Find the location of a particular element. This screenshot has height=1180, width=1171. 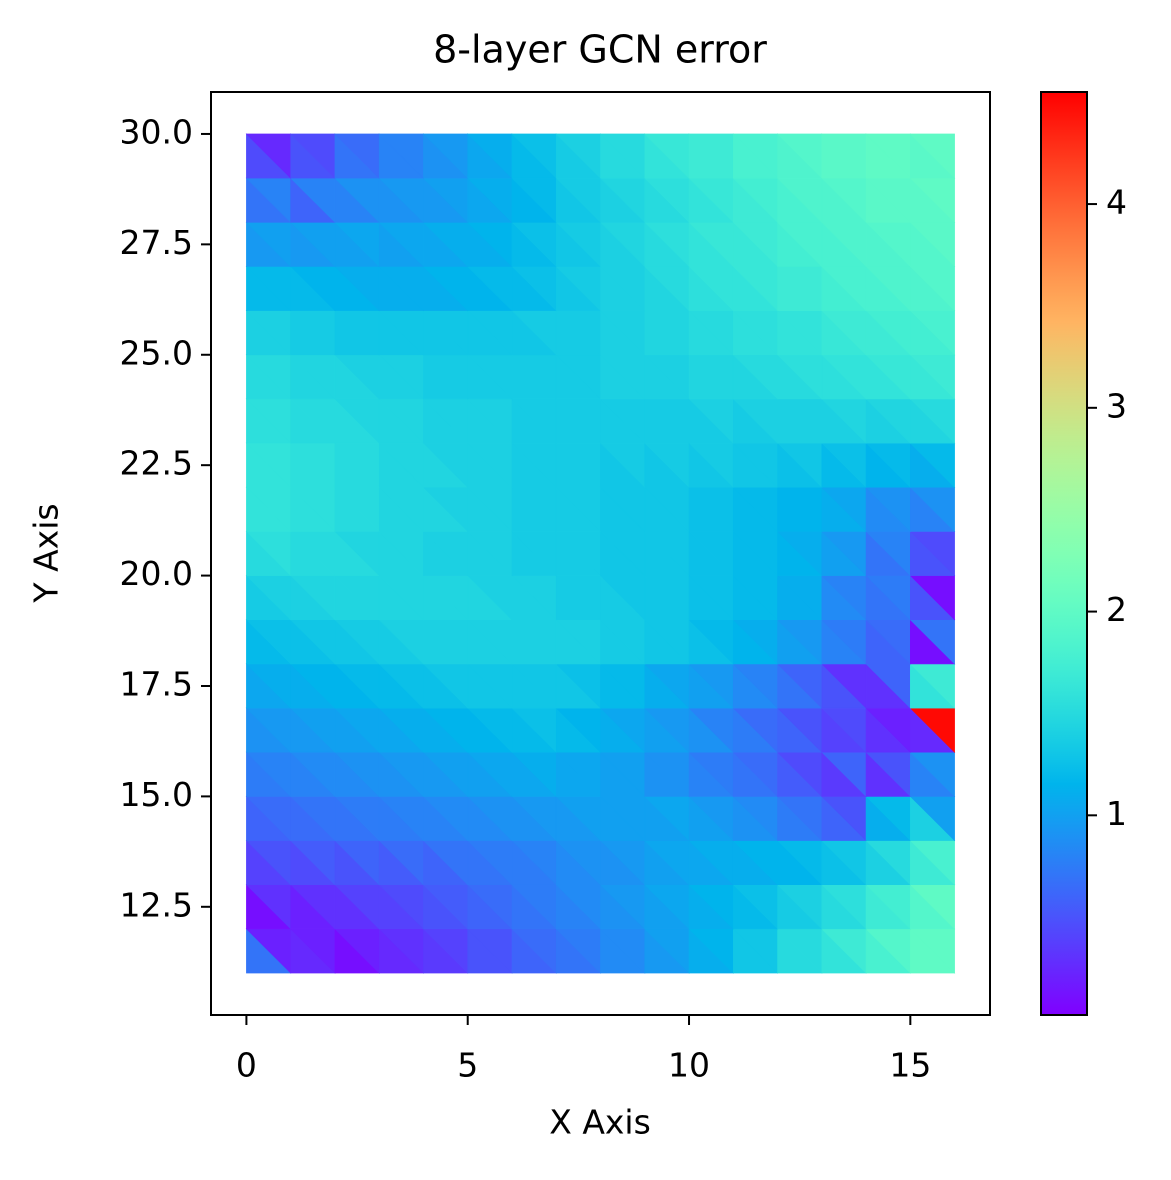

y-tick-label: 22.5 is located at coordinates (156, 463).